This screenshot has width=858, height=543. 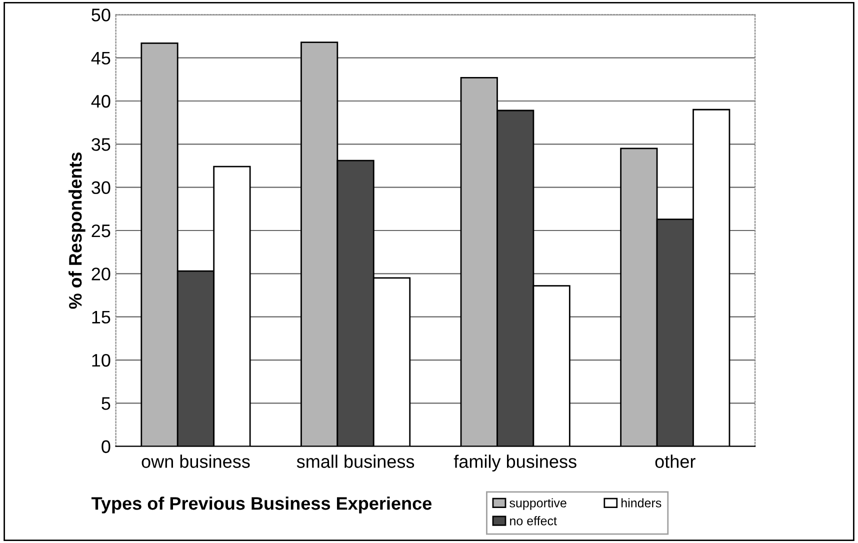 What do you see at coordinates (100, 58) in the screenshot?
I see `y-tick-label: 45` at bounding box center [100, 58].